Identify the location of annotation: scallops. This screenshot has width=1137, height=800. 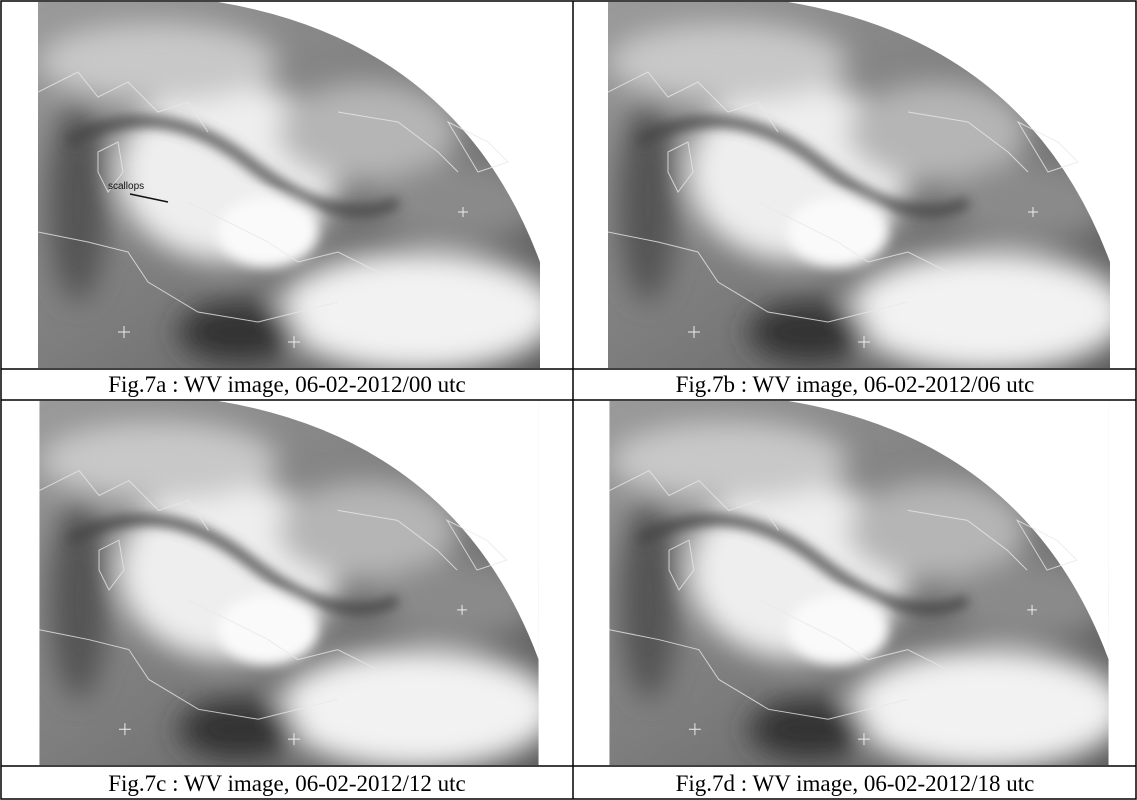
(126, 186).